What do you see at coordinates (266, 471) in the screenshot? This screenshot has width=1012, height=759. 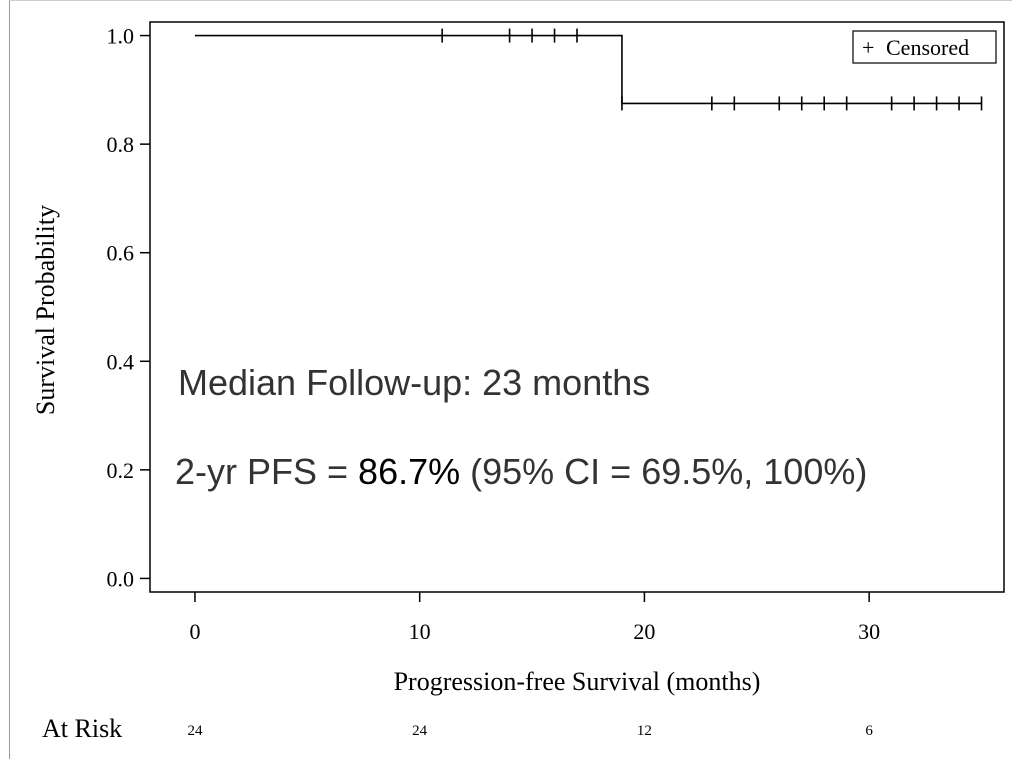 I see `pfs-prefix: 2-yr PFS =` at bounding box center [266, 471].